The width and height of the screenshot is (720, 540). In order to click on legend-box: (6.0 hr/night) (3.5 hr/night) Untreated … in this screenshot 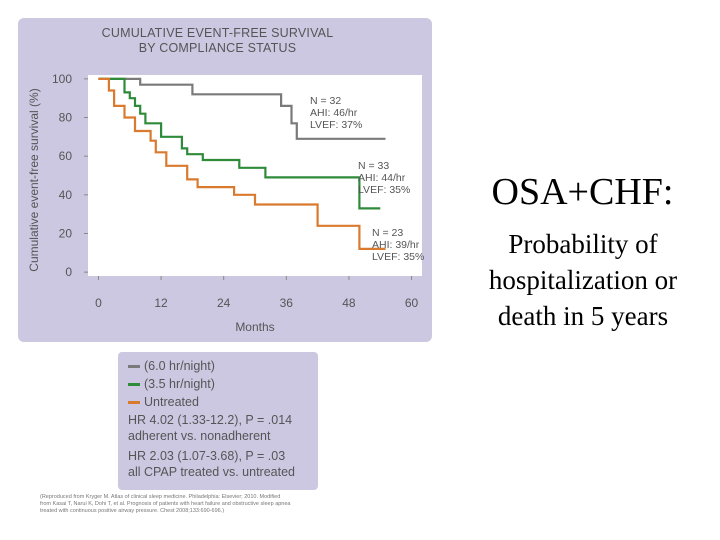, I will do `click(218, 421)`.